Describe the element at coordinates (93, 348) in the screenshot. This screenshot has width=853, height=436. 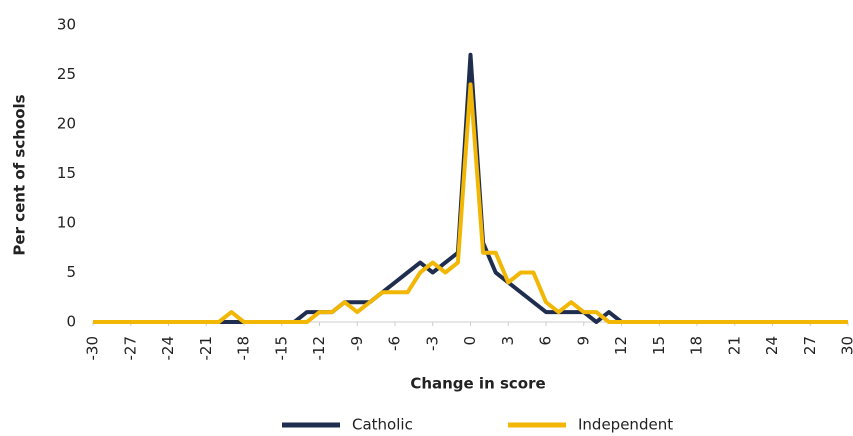
I see `x-tick-label: -30` at that location.